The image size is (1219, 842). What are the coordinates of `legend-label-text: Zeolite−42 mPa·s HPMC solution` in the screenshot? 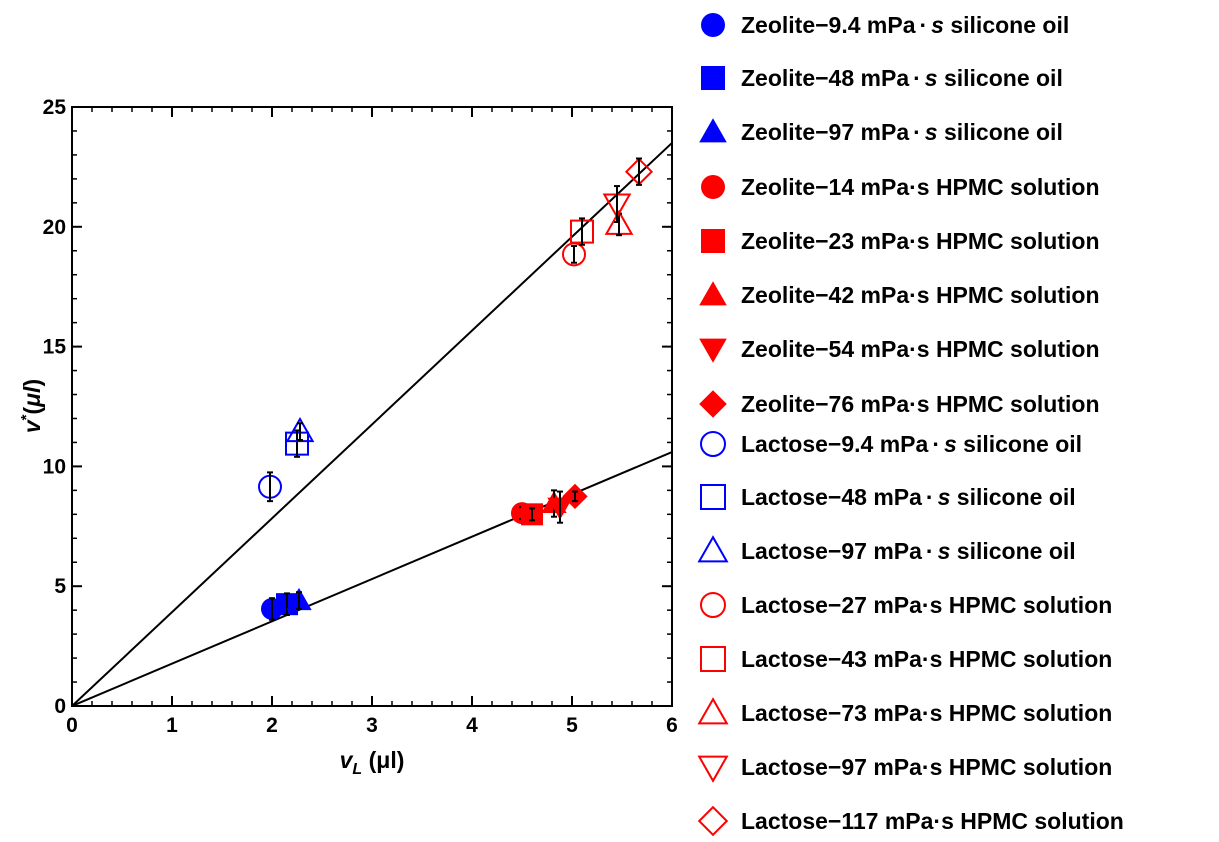 It's located at (920, 294).